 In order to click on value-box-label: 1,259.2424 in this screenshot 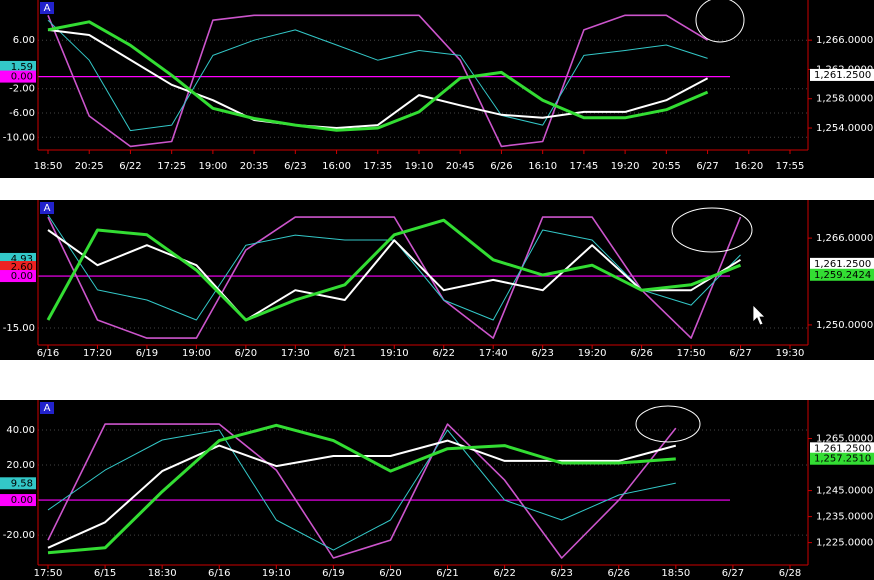, I will do `click(842, 275)`.